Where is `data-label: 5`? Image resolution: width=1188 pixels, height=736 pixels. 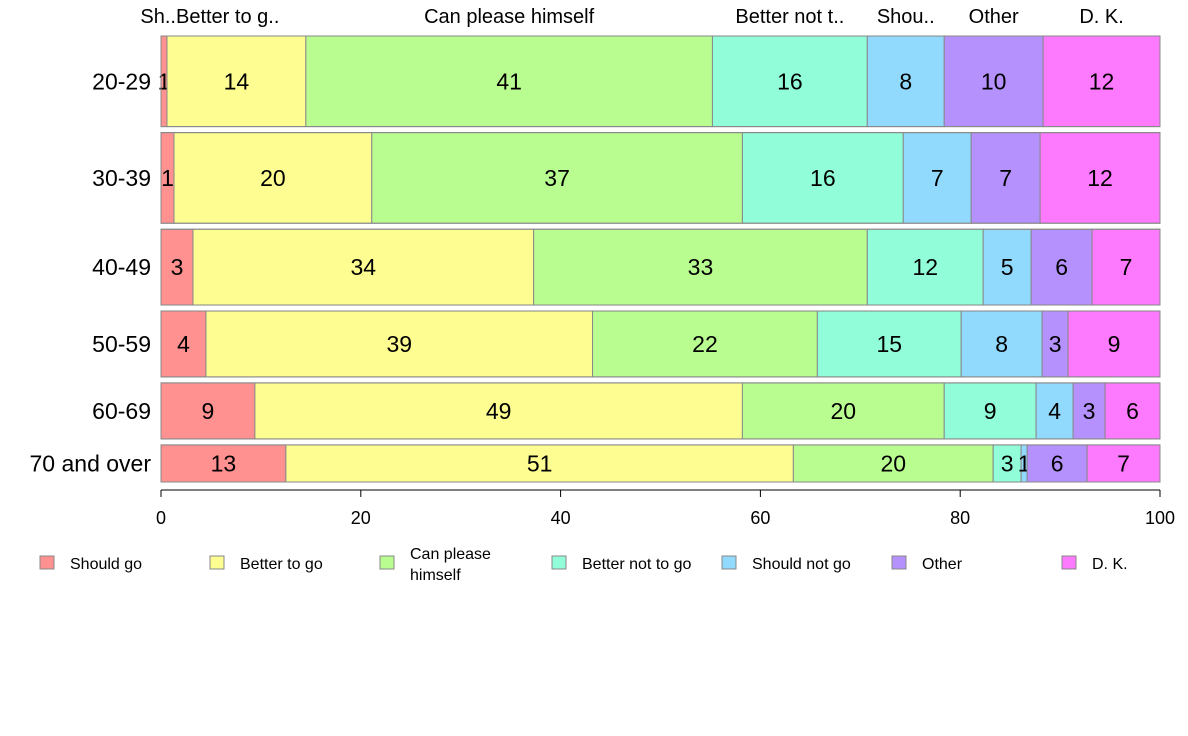
data-label: 5 is located at coordinates (1007, 267).